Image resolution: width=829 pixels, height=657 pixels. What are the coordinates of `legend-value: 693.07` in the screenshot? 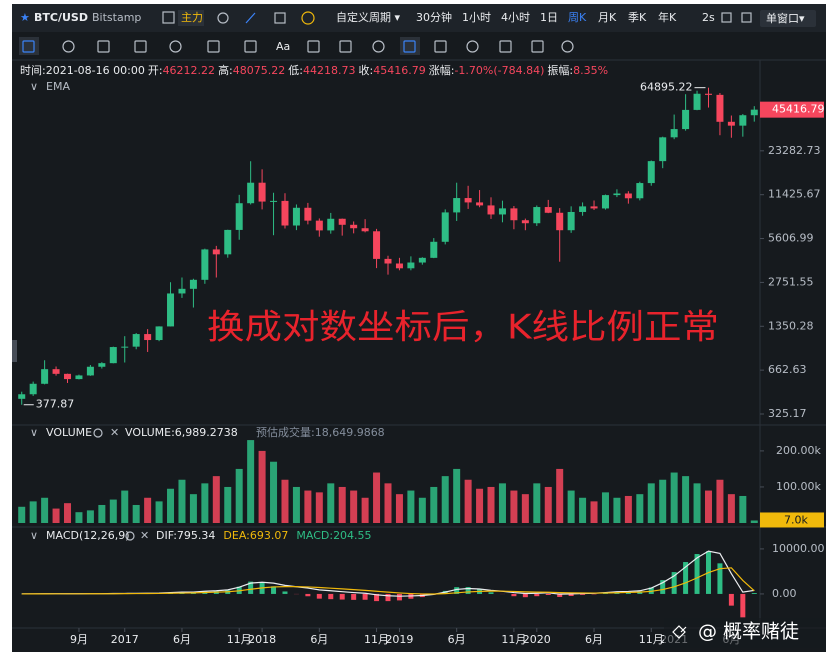 It's located at (269, 535).